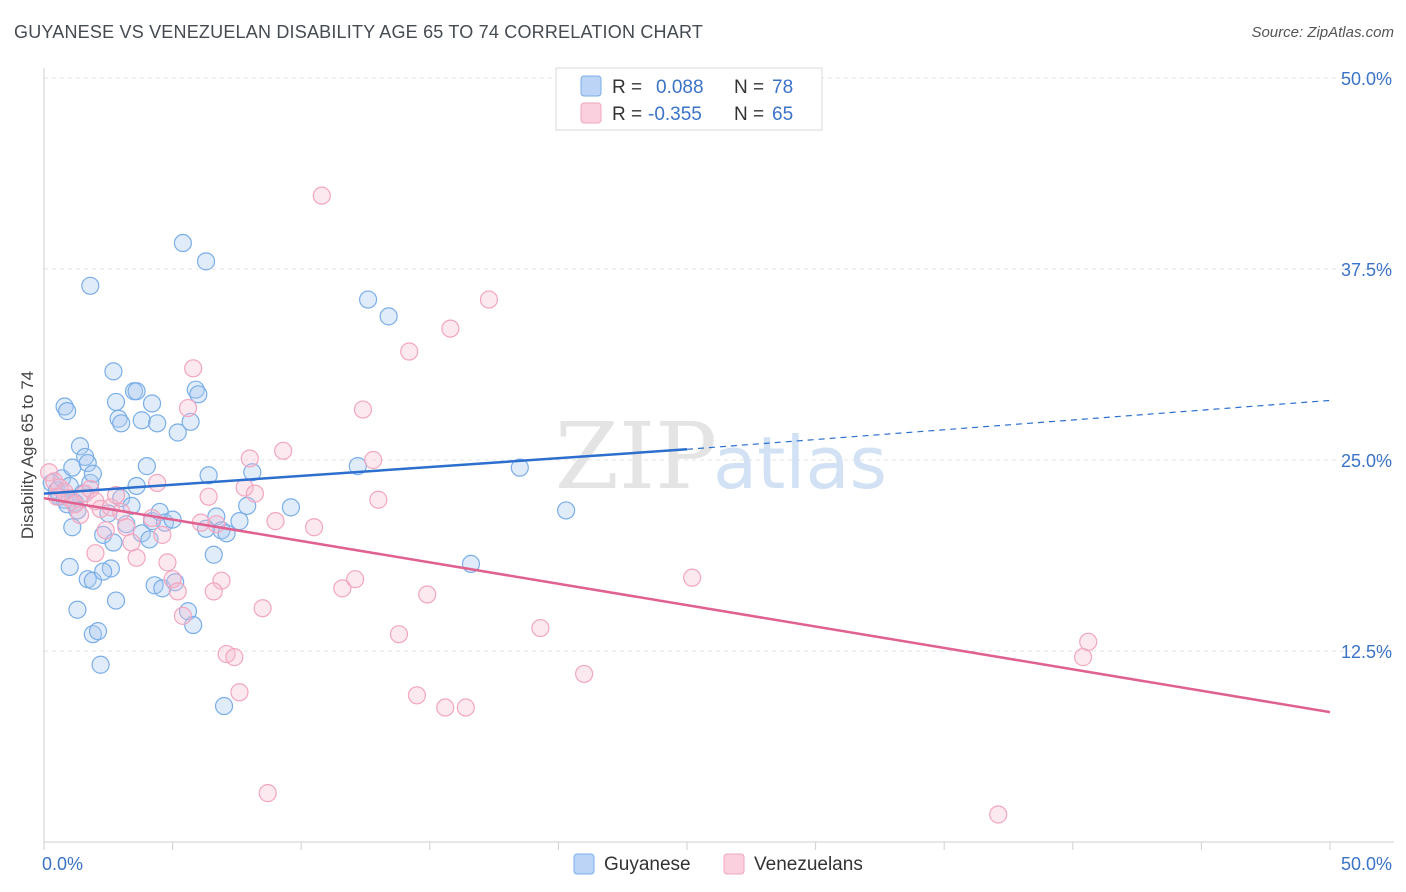 This screenshot has width=1406, height=892. I want to click on top-legend: R = 0.088 N = 78 R = -0.355 N = 65, so click(689, 99).